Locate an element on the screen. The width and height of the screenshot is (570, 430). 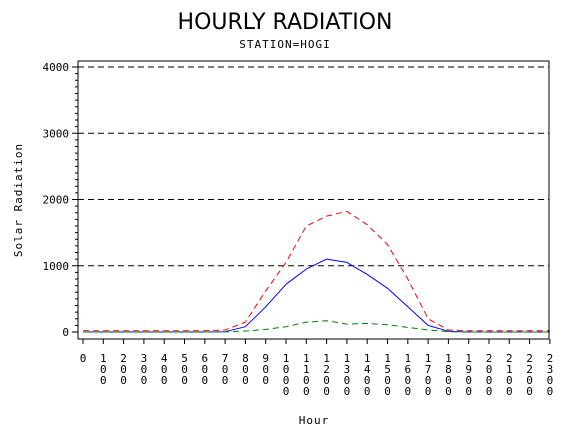
chart-subtitle: STATION=HOGI is located at coordinates (284, 44).